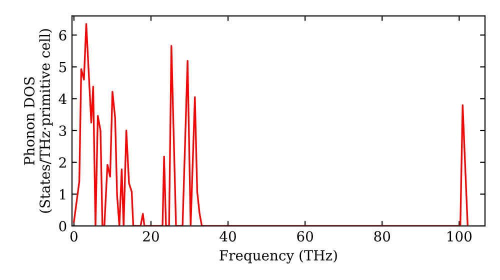  What do you see at coordinates (382, 236) in the screenshot?
I see `x-tick-label: 80` at bounding box center [382, 236].